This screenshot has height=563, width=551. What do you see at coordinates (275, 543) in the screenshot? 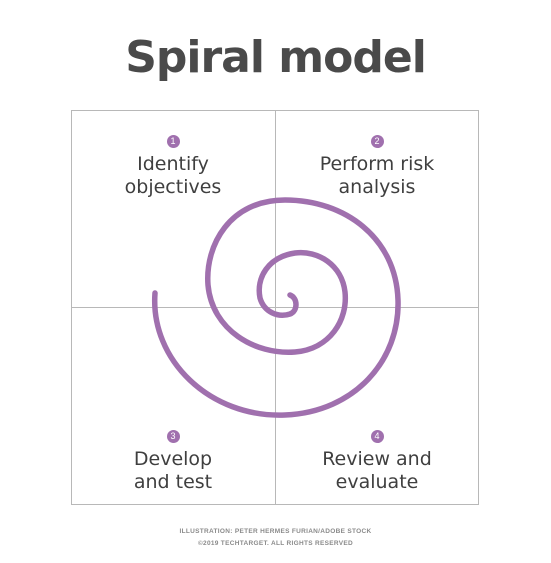
I see `copyright-notice: ©2019 TECHTARGET. ALL RIGHTS RESERVED` at bounding box center [275, 543].